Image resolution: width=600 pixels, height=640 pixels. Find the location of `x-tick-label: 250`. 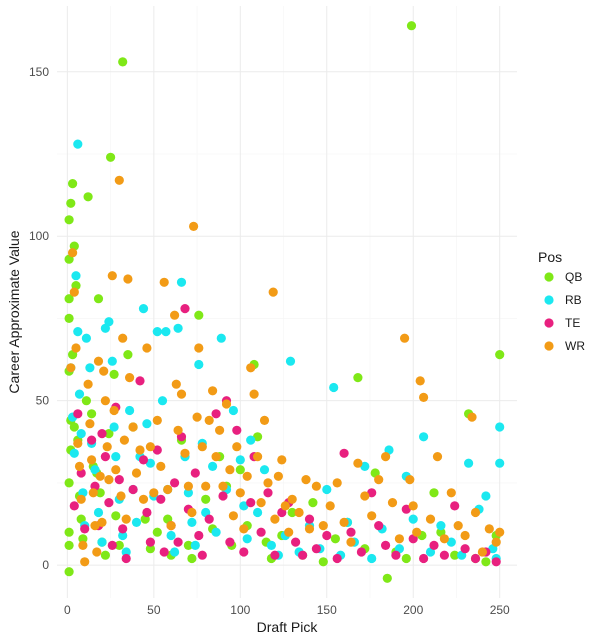

x-tick-label: 250 is located at coordinates (500, 610).